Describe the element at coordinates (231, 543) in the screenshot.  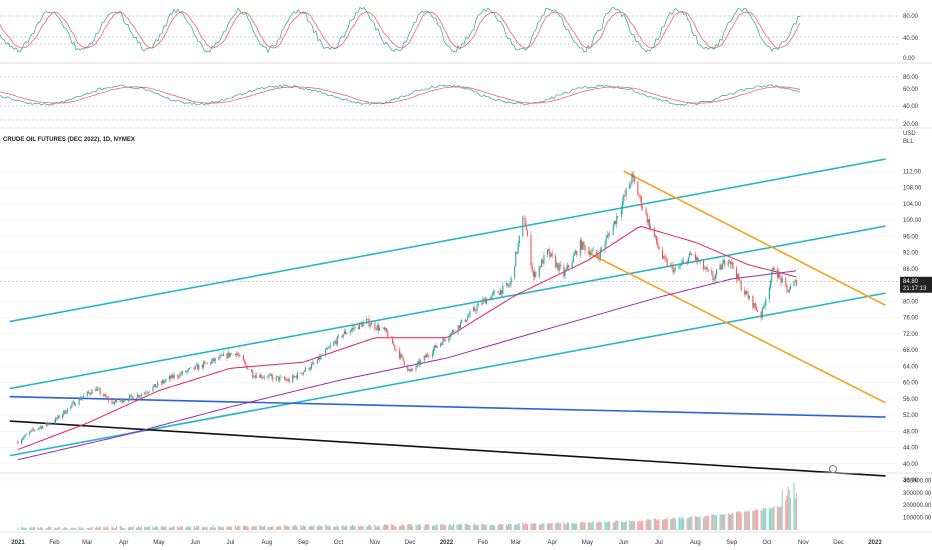
I see `x-tick-label: Jul` at that location.